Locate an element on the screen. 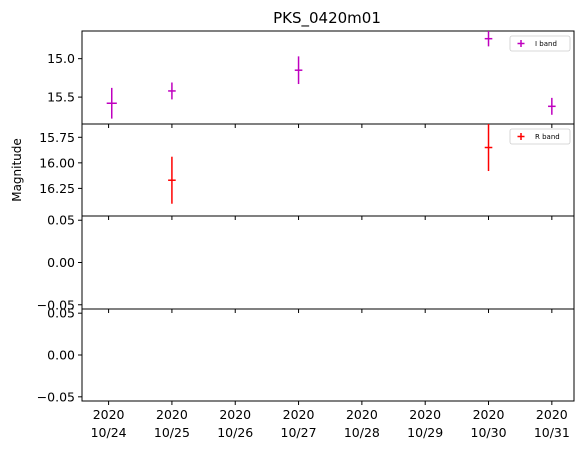  y-tick-label: 15.5 is located at coordinates (61, 97).